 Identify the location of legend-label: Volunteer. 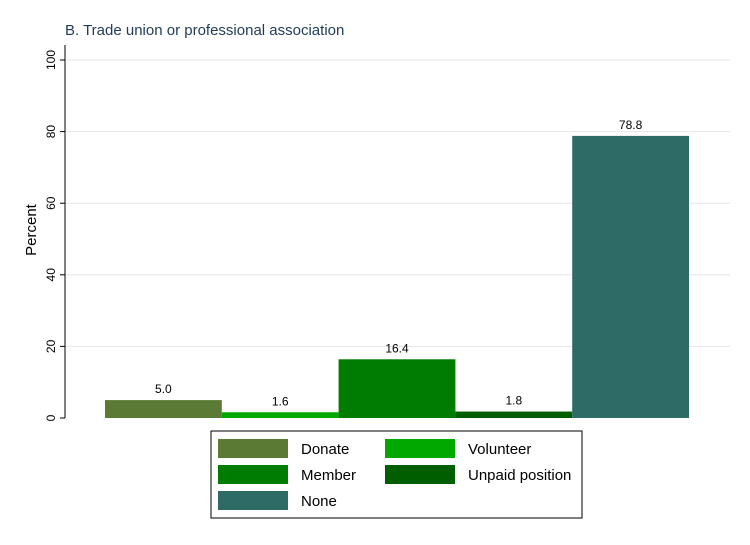
(499, 449).